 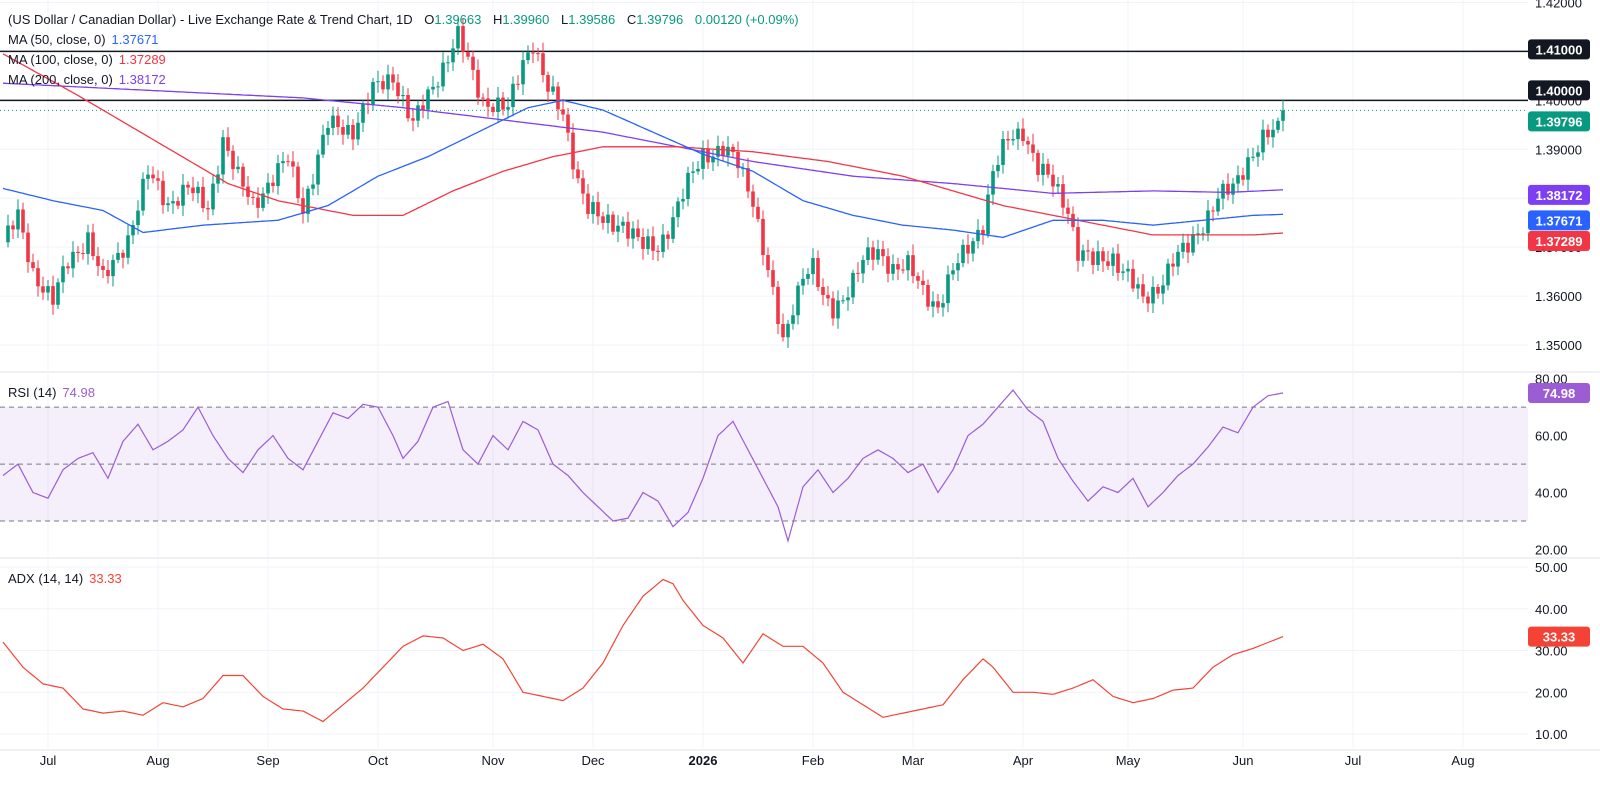 What do you see at coordinates (813, 760) in the screenshot?
I see `date-tick-label: Feb` at bounding box center [813, 760].